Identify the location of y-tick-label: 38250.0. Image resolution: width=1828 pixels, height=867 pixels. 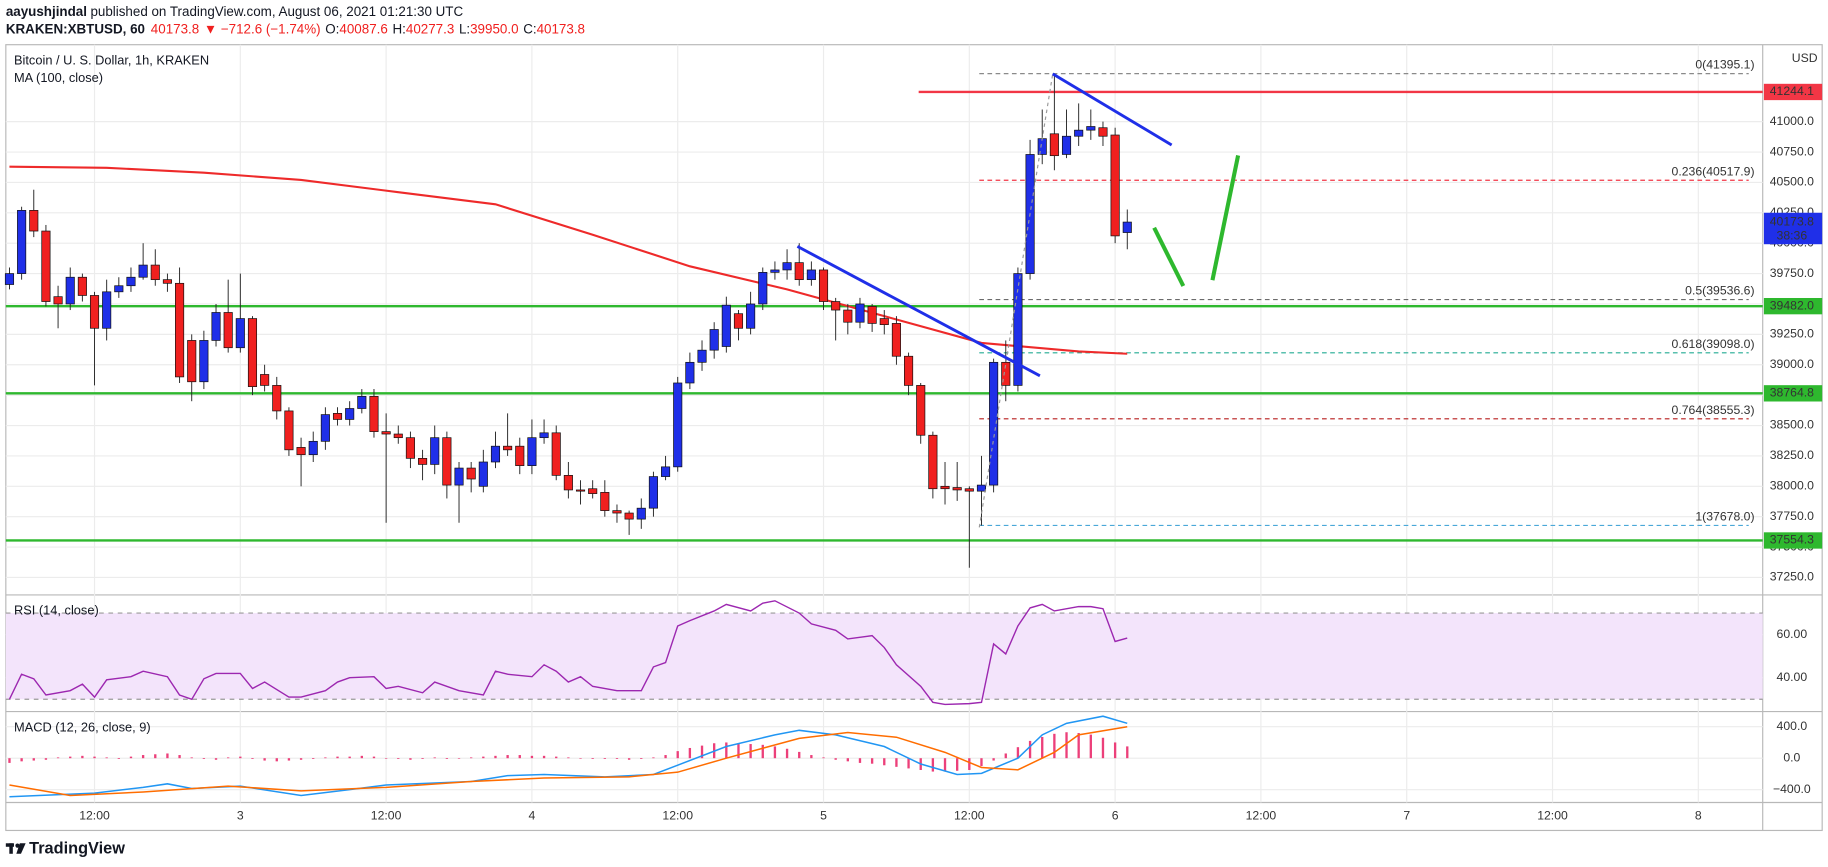
(1792, 455).